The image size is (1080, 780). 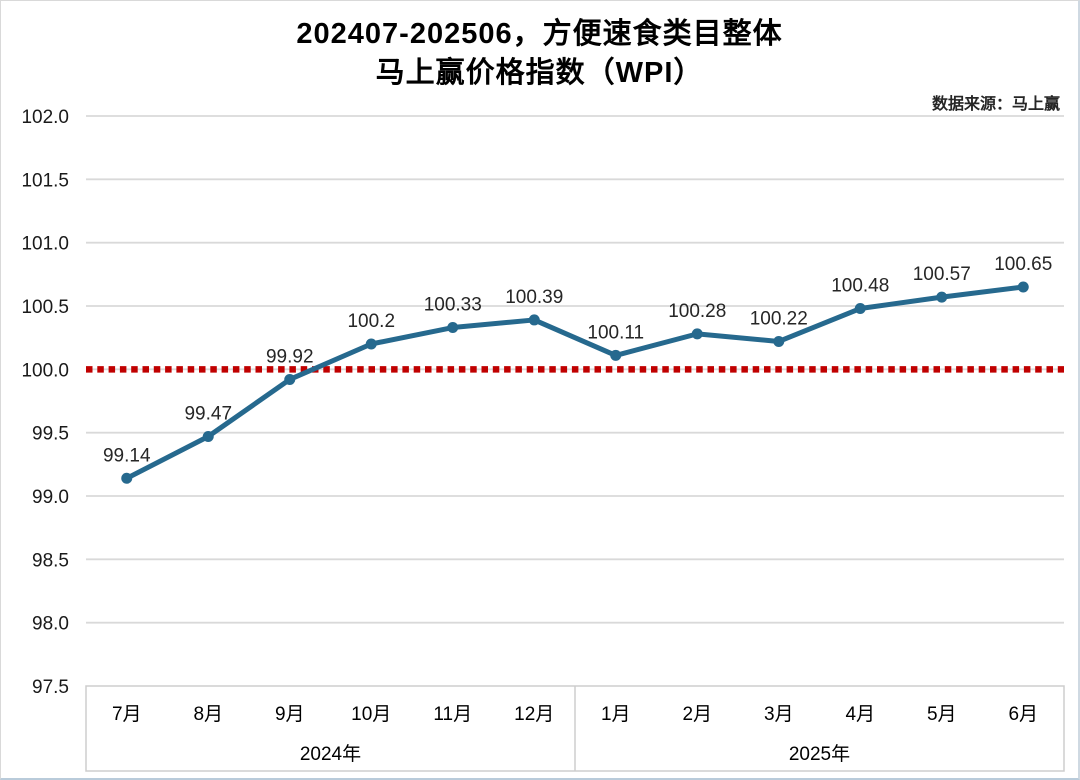 I want to click on data-label-3月: 100.22, so click(x=779, y=318).